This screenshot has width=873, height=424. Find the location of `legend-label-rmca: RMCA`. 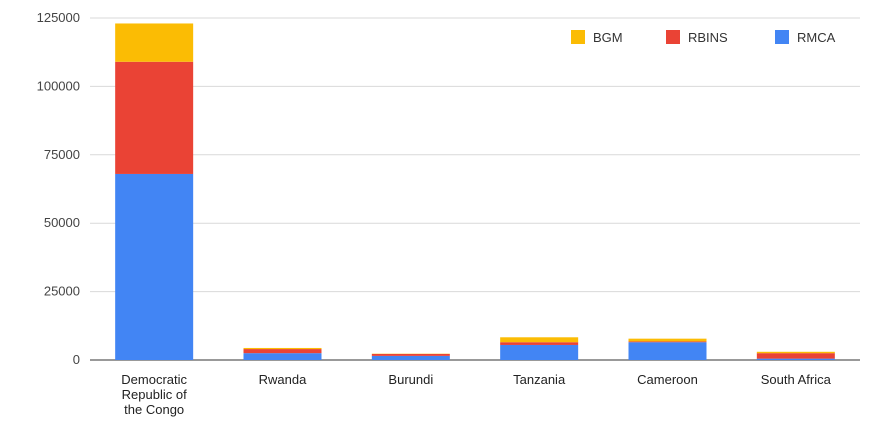

legend-label-rmca: RMCA is located at coordinates (816, 37).